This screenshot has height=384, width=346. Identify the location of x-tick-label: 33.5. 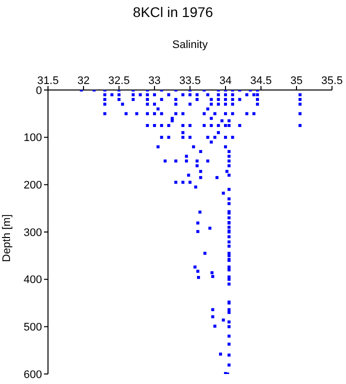
(190, 81).